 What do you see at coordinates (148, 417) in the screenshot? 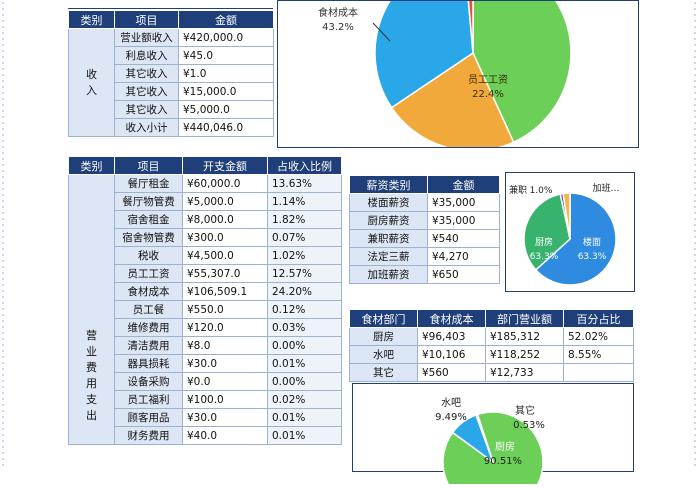
I see `expense-item-cell: 顾客用品` at bounding box center [148, 417].